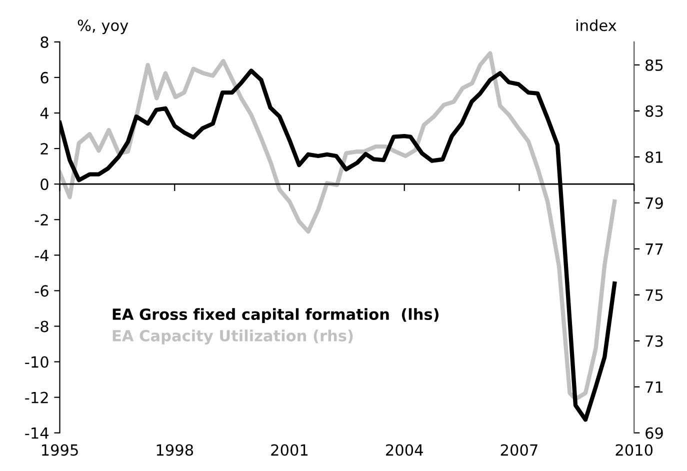 The width and height of the screenshot is (687, 471). What do you see at coordinates (634, 450) in the screenshot?
I see `x-tick-label: 2010` at bounding box center [634, 450].